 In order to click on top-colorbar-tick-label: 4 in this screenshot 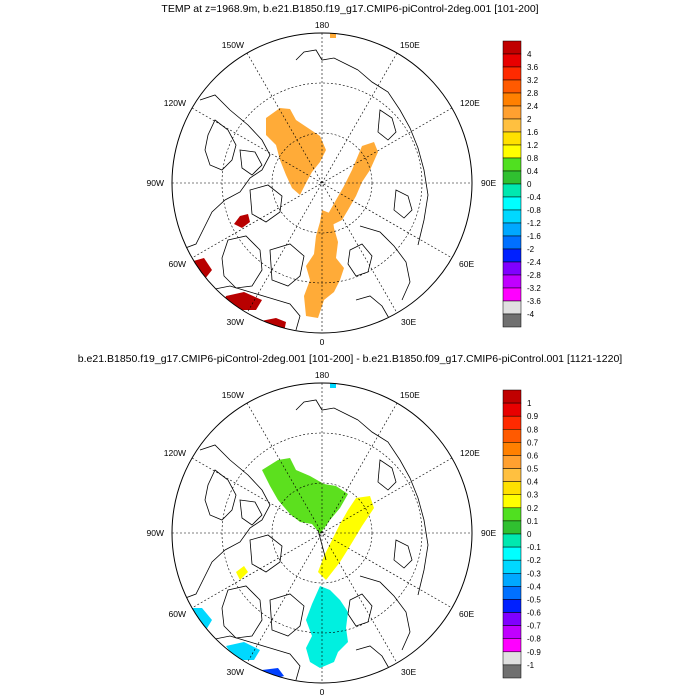, I will do `click(529, 54)`.